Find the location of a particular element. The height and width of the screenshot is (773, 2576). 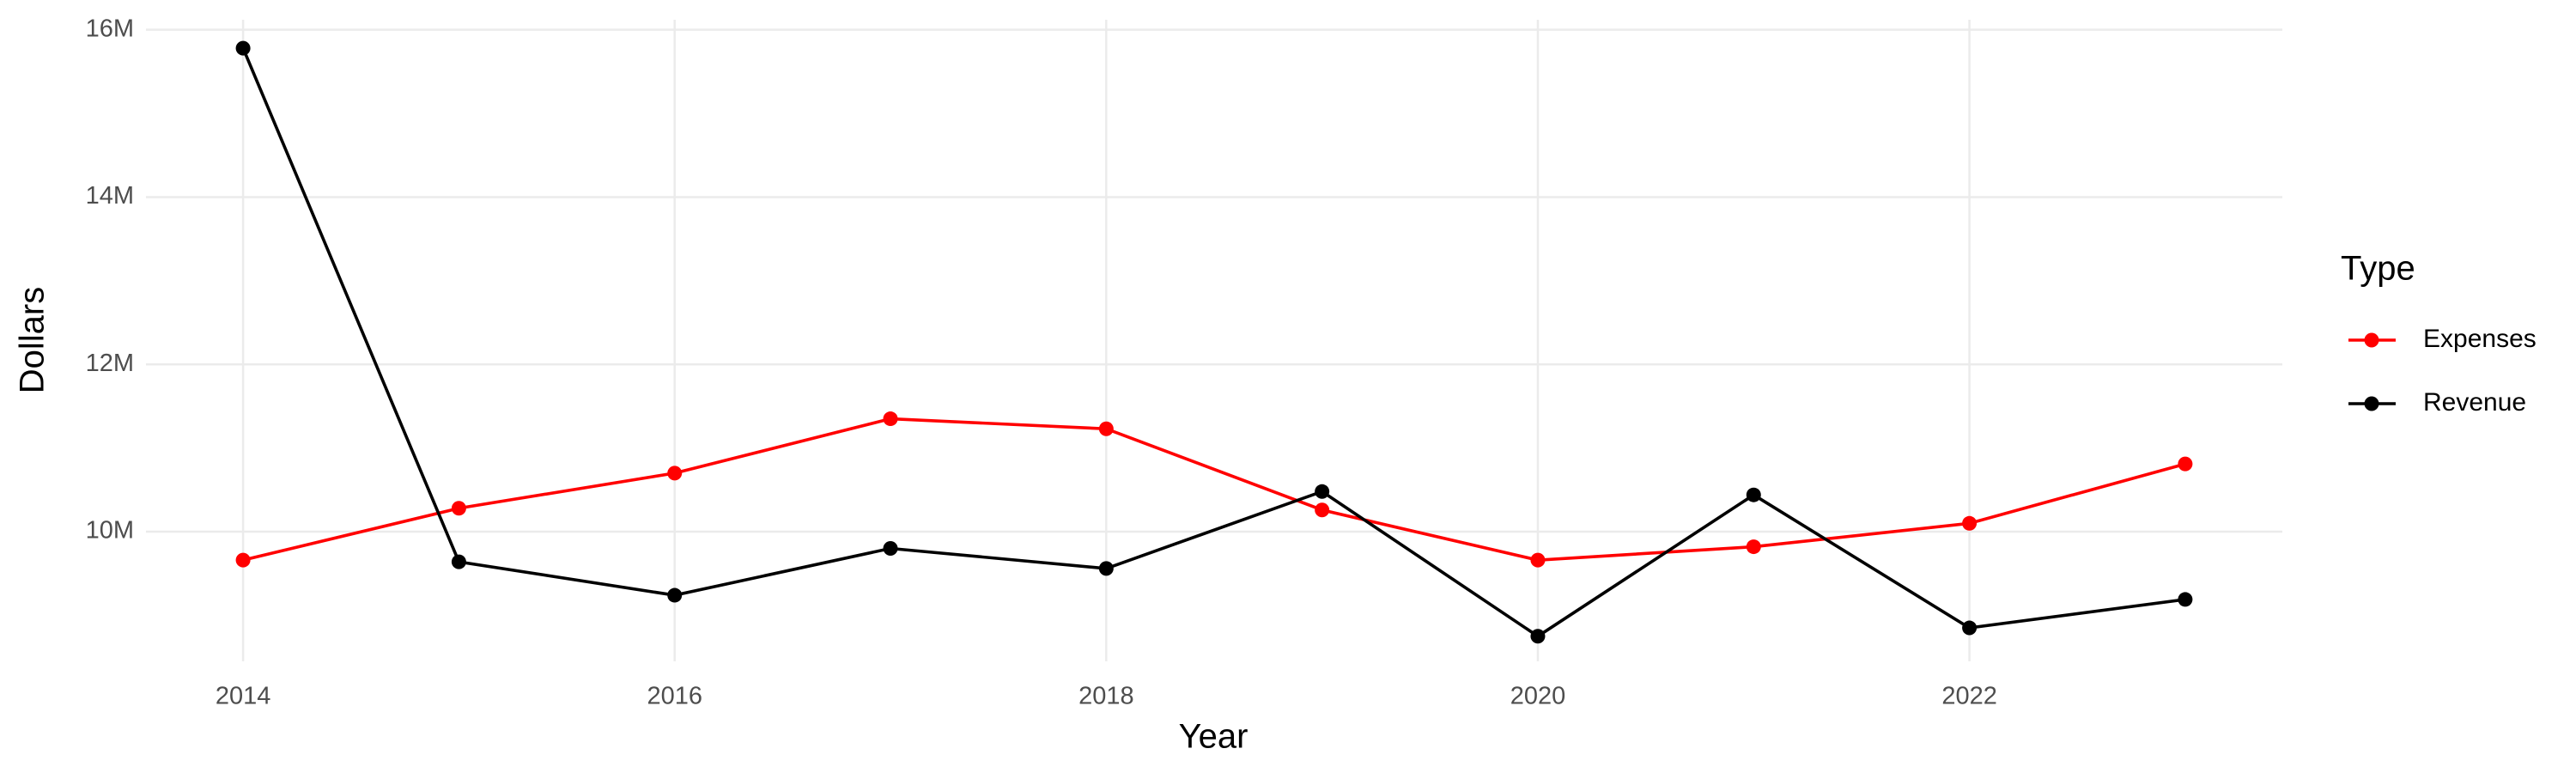

x-tick-label: 2018 is located at coordinates (1106, 696).